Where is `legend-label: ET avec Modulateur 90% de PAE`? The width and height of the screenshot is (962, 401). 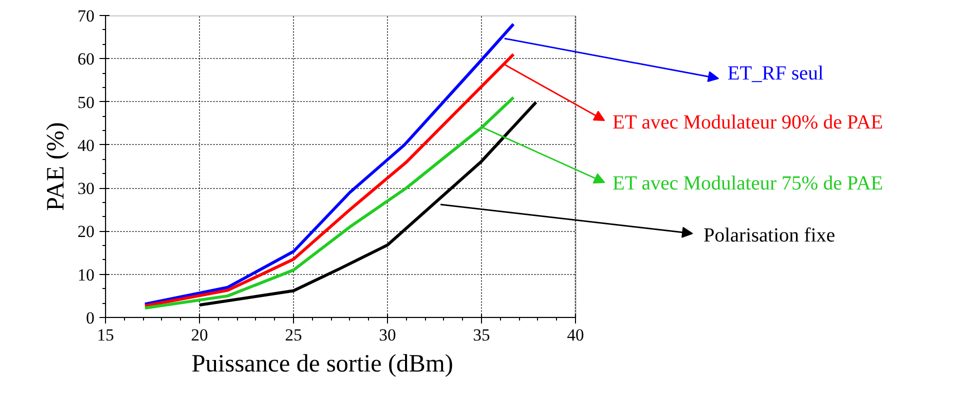
legend-label: ET avec Modulateur 90% de PAE is located at coordinates (747, 123).